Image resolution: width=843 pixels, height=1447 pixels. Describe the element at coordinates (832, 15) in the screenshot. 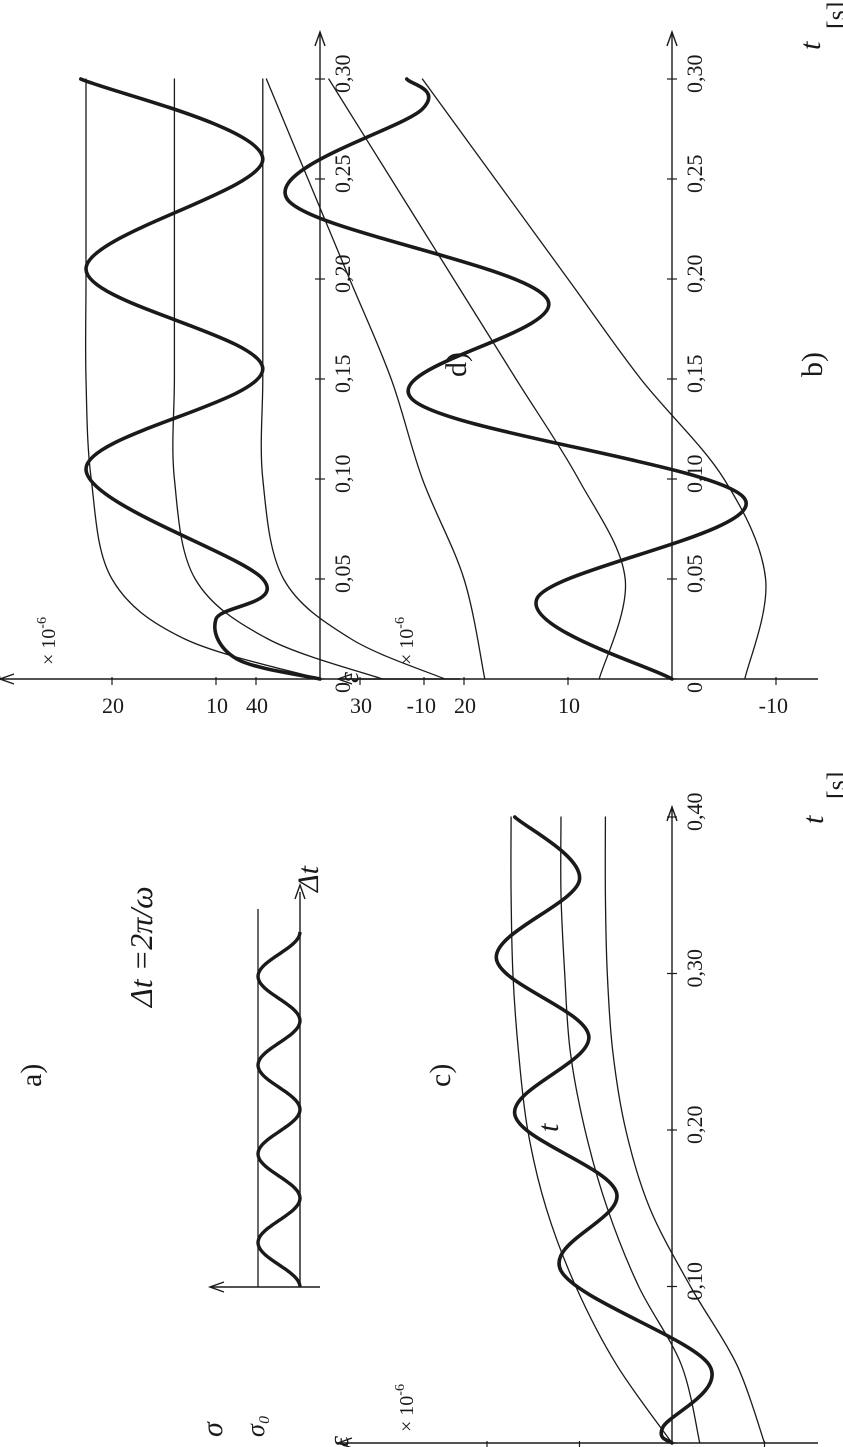

I see `panel-b-unit-label: [s]` at that location.